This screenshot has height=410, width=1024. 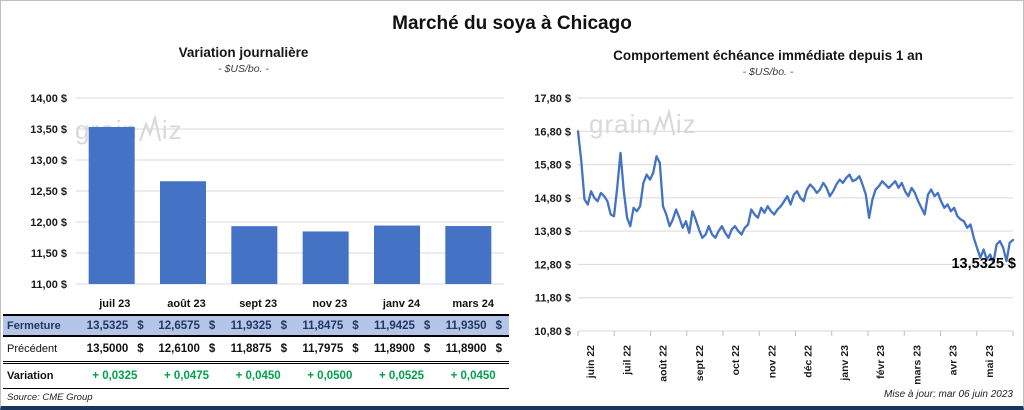 I want to click on x-axis-month-label: juin 22, so click(x=591, y=362).